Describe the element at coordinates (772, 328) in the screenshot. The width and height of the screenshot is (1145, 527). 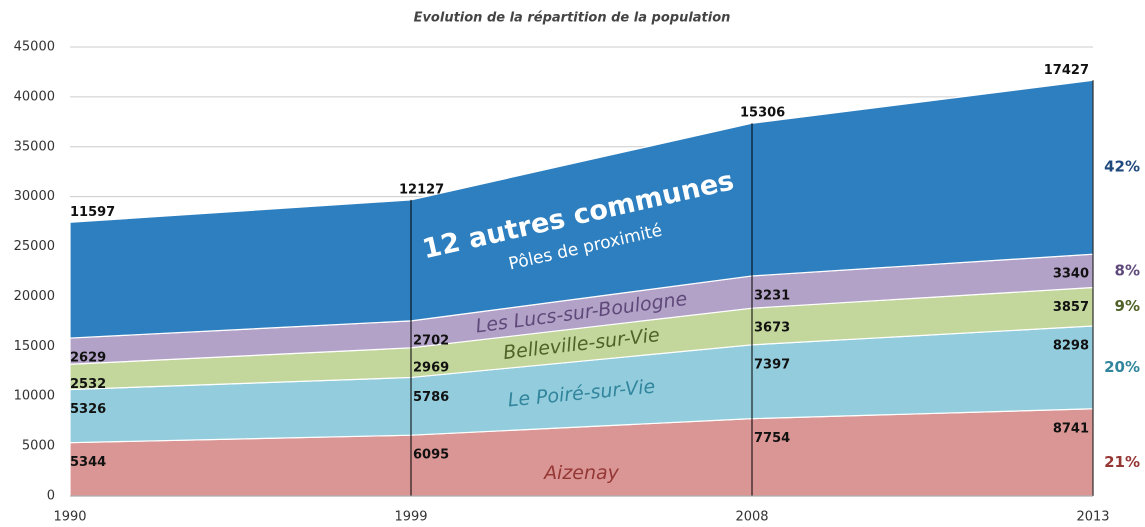
I see `data-label: 3673` at that location.